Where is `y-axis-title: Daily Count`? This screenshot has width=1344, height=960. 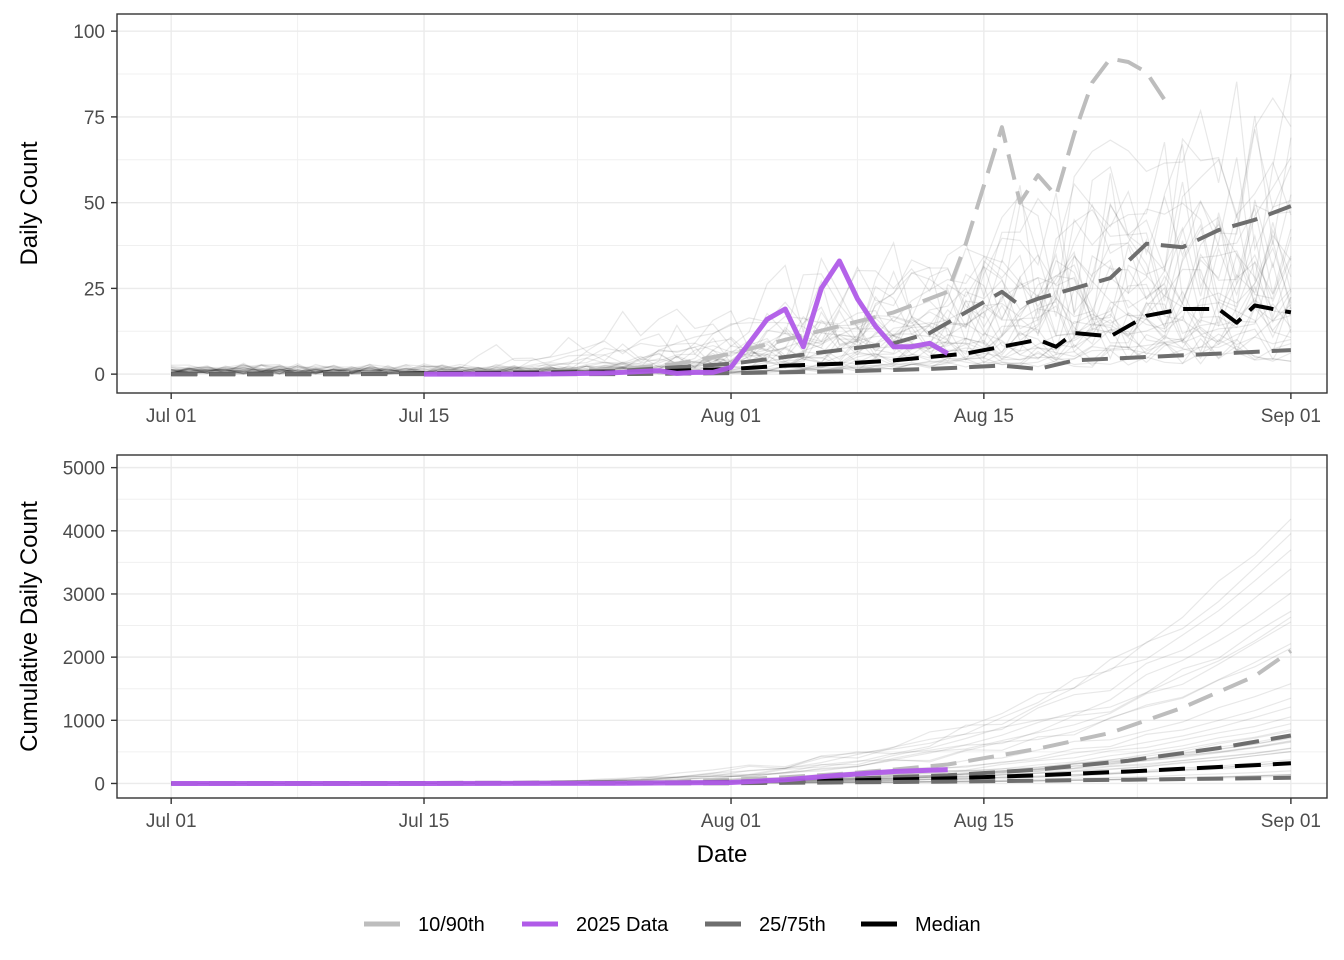 y-axis-title: Daily Count is located at coordinates (29, 203).